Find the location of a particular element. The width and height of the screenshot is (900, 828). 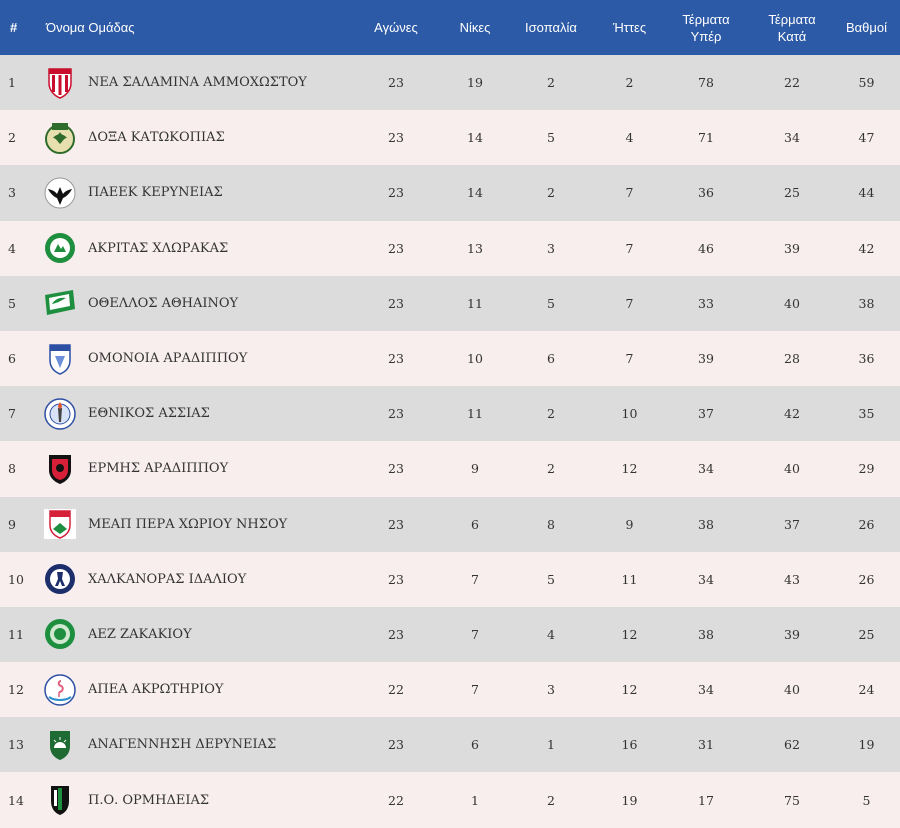

rank-cell: 11 is located at coordinates (16, 634).